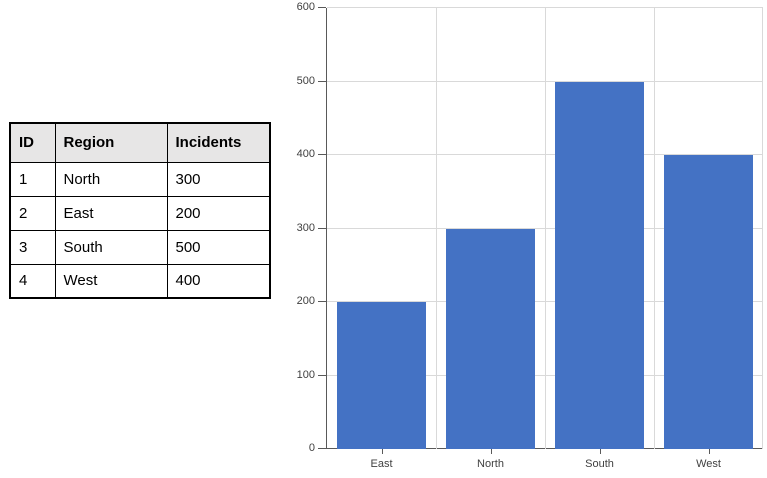 This screenshot has height=478, width=767. What do you see at coordinates (305, 374) in the screenshot?
I see `y-tick-label: 100` at bounding box center [305, 374].